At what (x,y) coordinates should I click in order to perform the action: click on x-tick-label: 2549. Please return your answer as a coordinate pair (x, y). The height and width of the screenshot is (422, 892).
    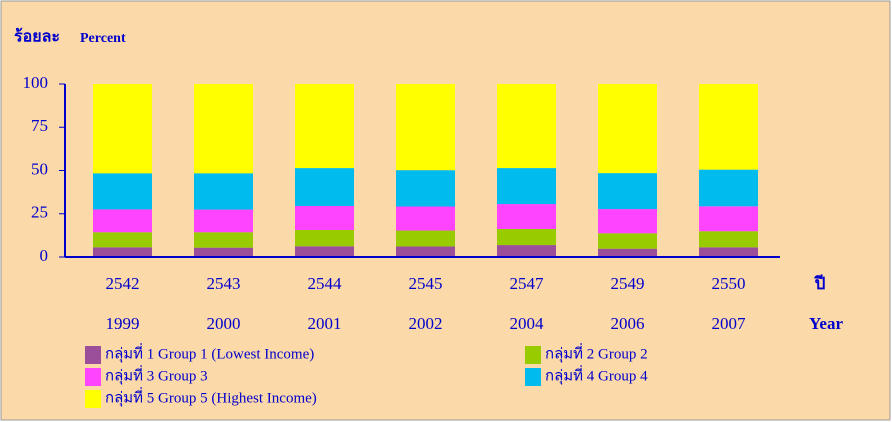
    Looking at the image, I should click on (628, 283).